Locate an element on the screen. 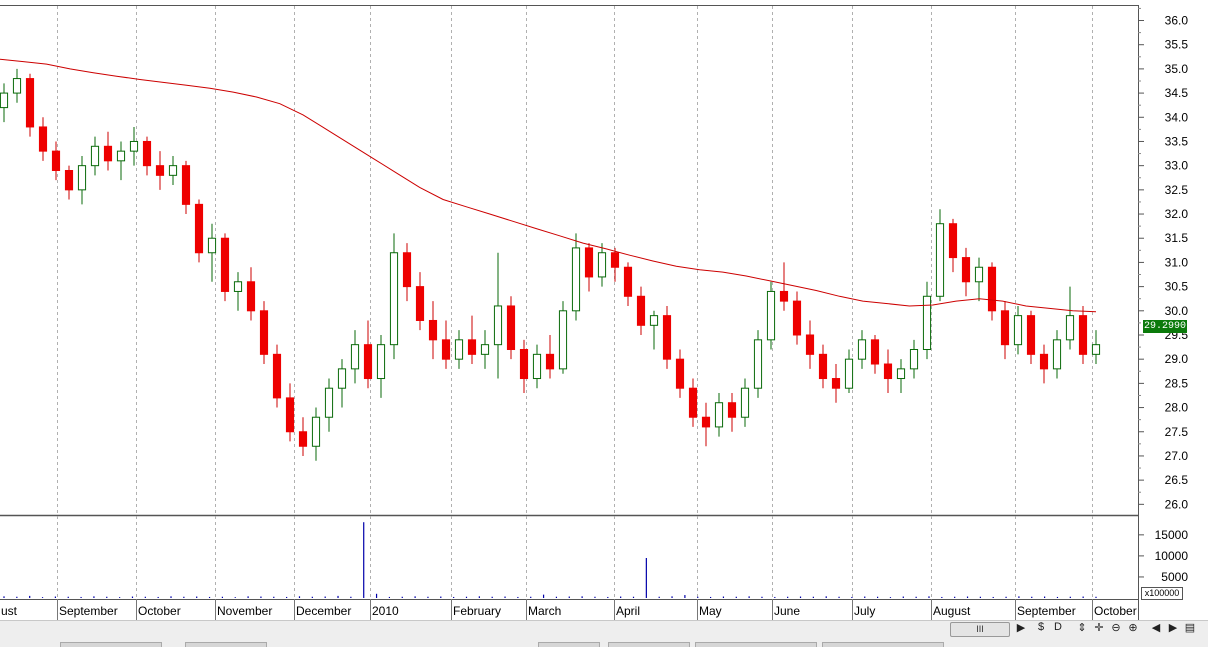 This screenshot has height=647, width=1208. time-axis-label: April is located at coordinates (628, 611).